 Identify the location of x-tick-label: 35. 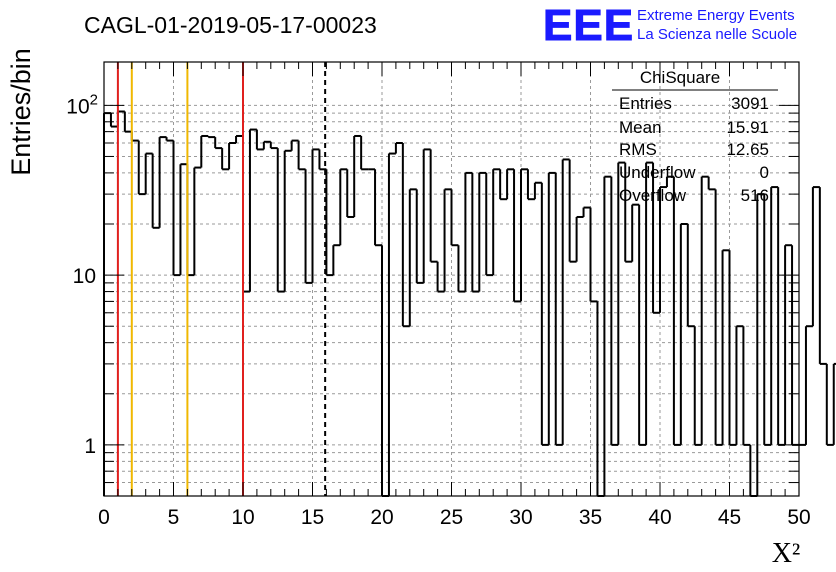
(590, 517).